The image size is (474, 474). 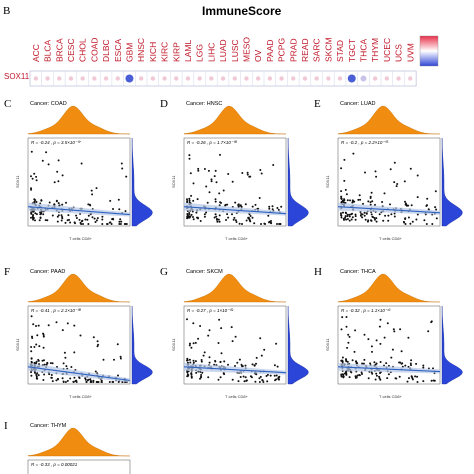 What do you see at coordinates (141, 50) in the screenshot?
I see `cancer-code-label: HNSC` at bounding box center [141, 50].